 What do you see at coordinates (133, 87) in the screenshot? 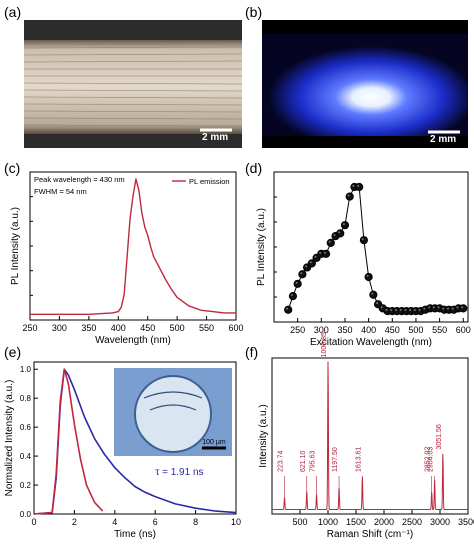
I see `photo-a-graphic` at bounding box center [133, 87].